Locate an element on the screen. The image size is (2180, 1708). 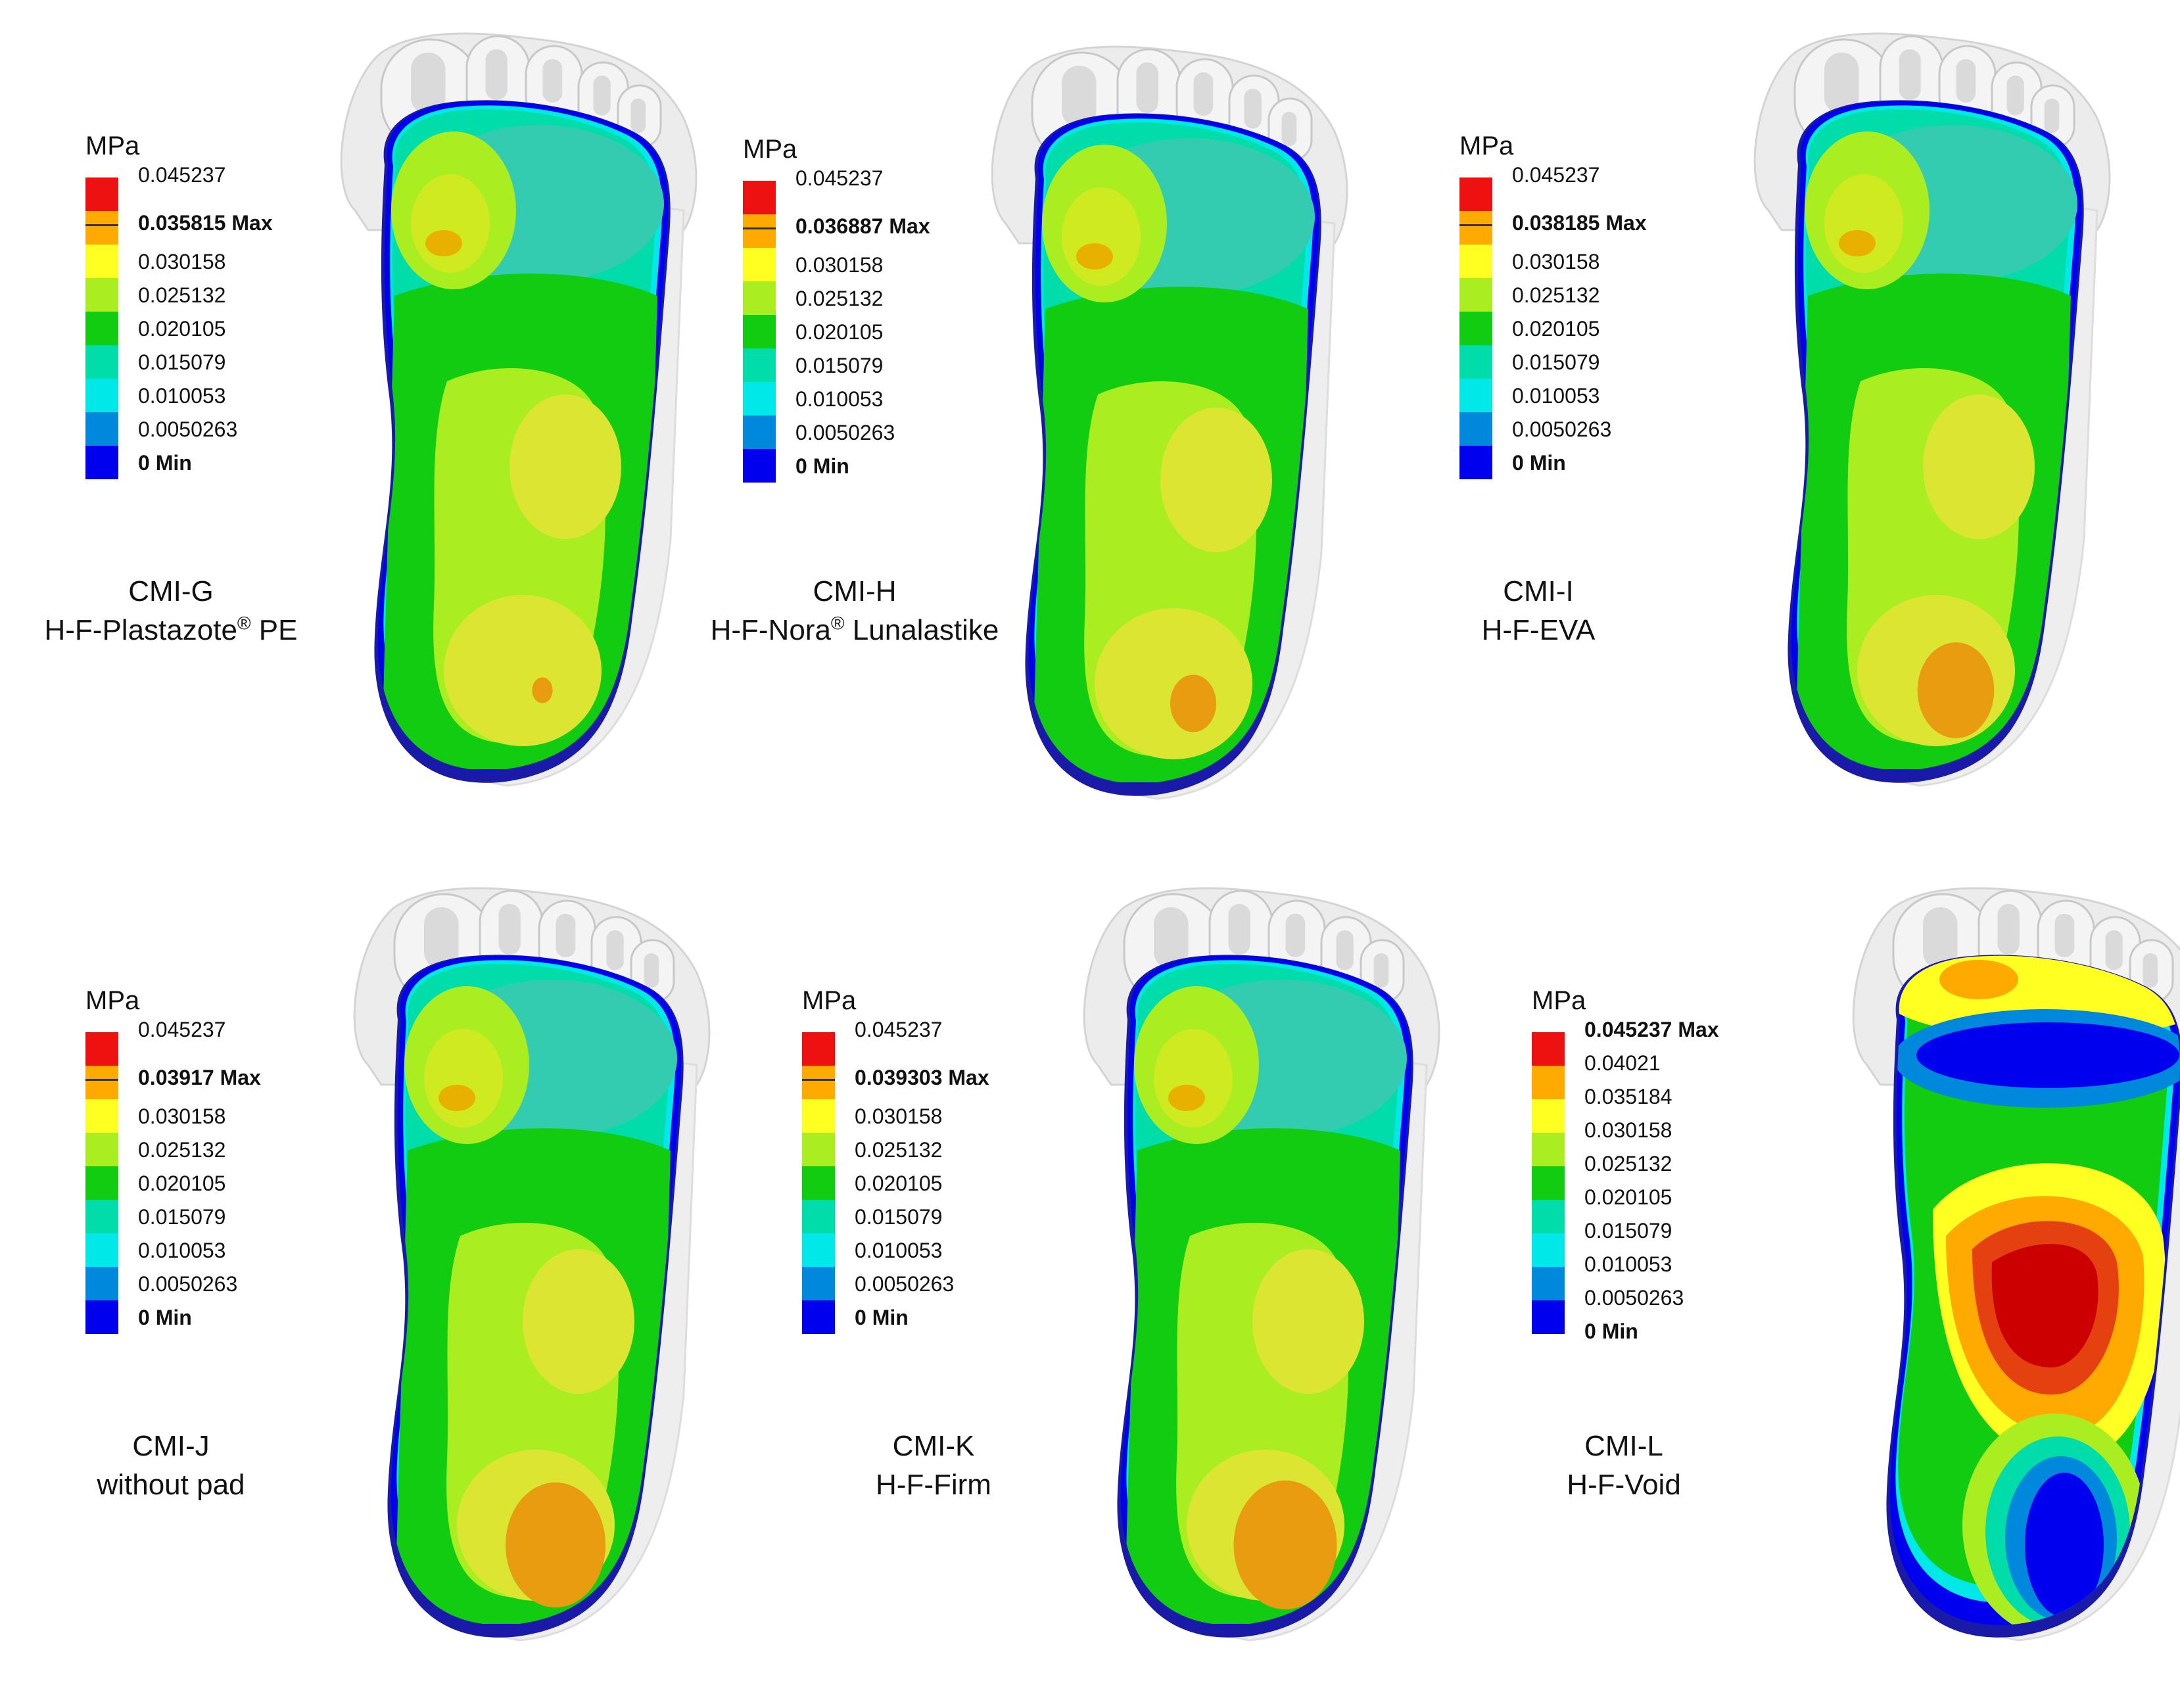
panel-title: CMI-J is located at coordinates (171, 1446).